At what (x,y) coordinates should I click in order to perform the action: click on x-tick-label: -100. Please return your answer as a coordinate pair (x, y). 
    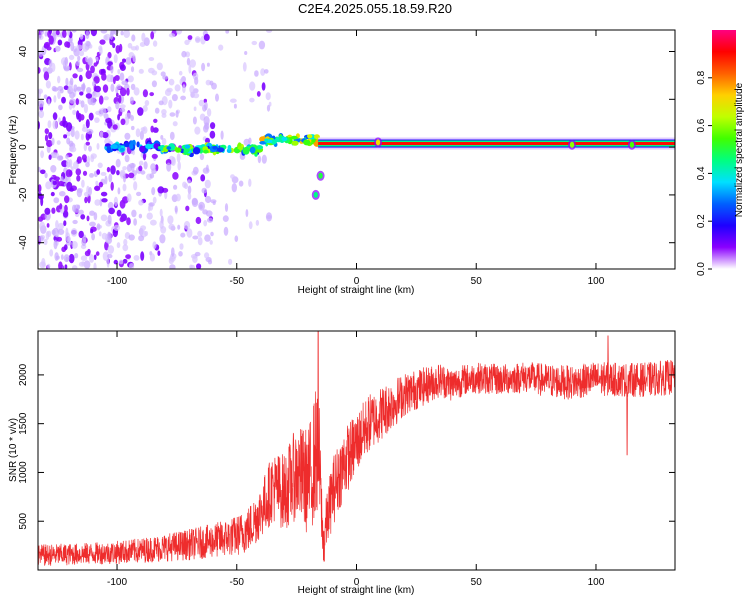
    Looking at the image, I should click on (117, 281).